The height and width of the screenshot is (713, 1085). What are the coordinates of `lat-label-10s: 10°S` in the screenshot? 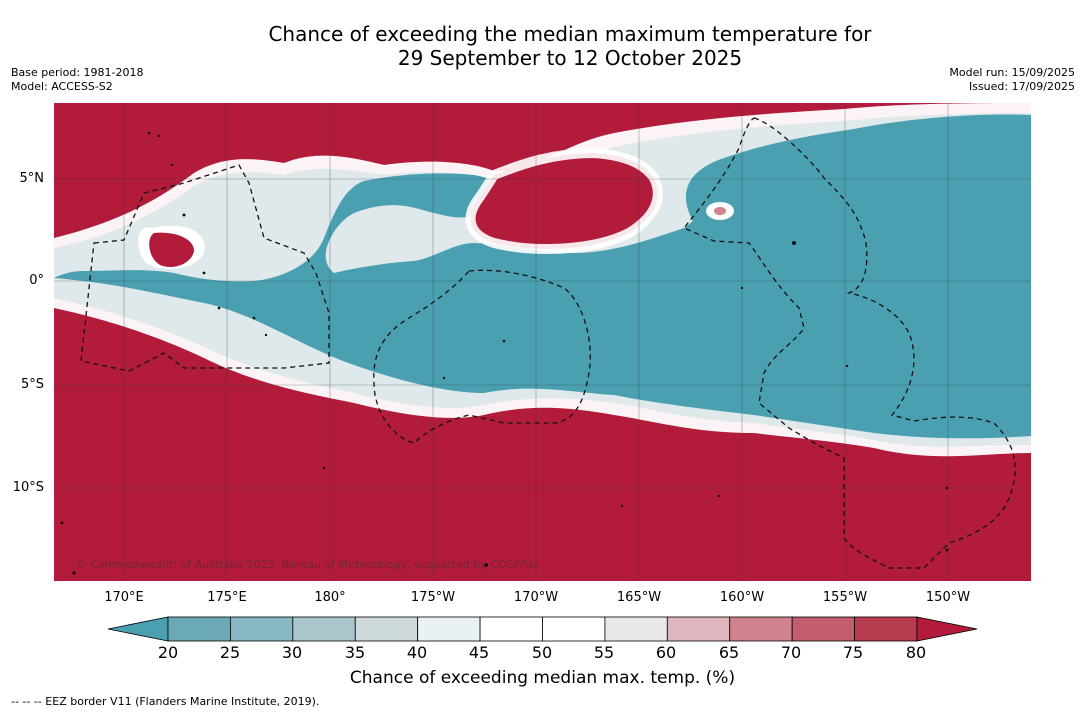 It's located at (28, 487).